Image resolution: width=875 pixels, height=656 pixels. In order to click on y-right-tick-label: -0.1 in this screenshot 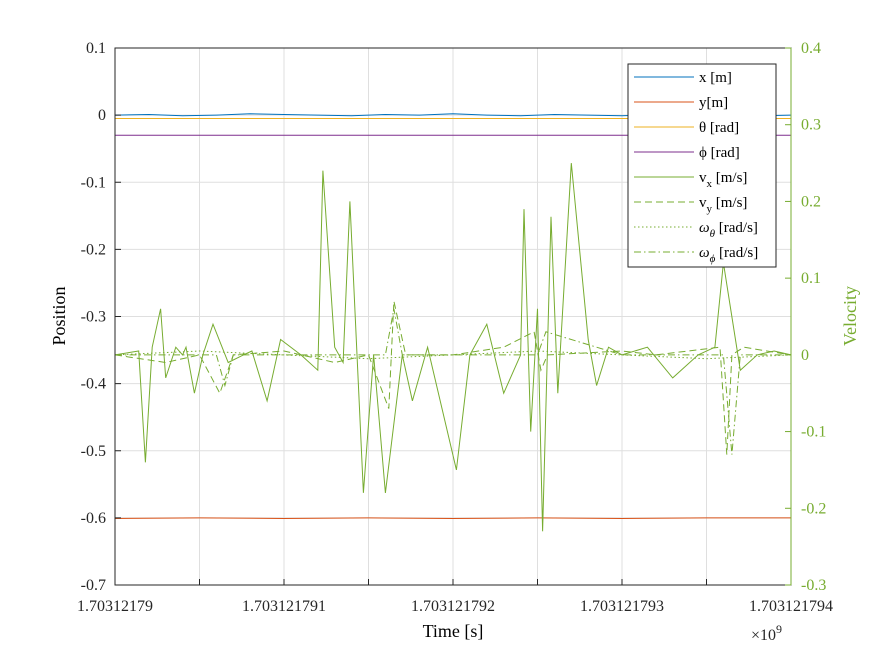, I will do `click(813, 432)`.